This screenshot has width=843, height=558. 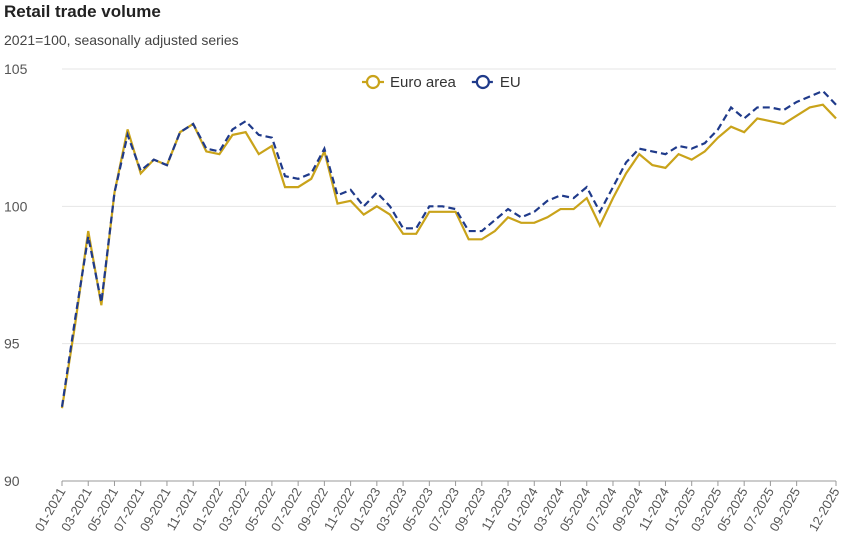 What do you see at coordinates (16, 206) in the screenshot?
I see `y-tick-label: 100` at bounding box center [16, 206].